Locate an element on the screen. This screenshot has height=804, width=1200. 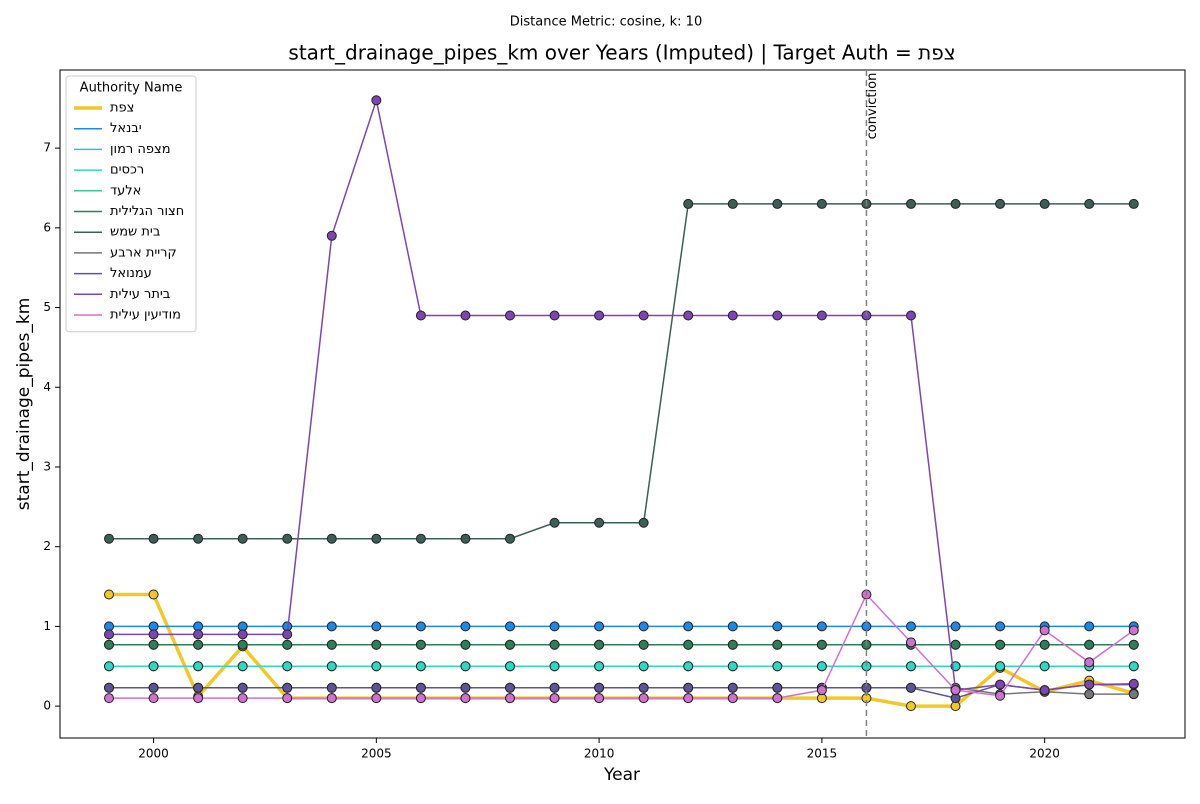
y-tick-label: 5 is located at coordinates (47, 307).